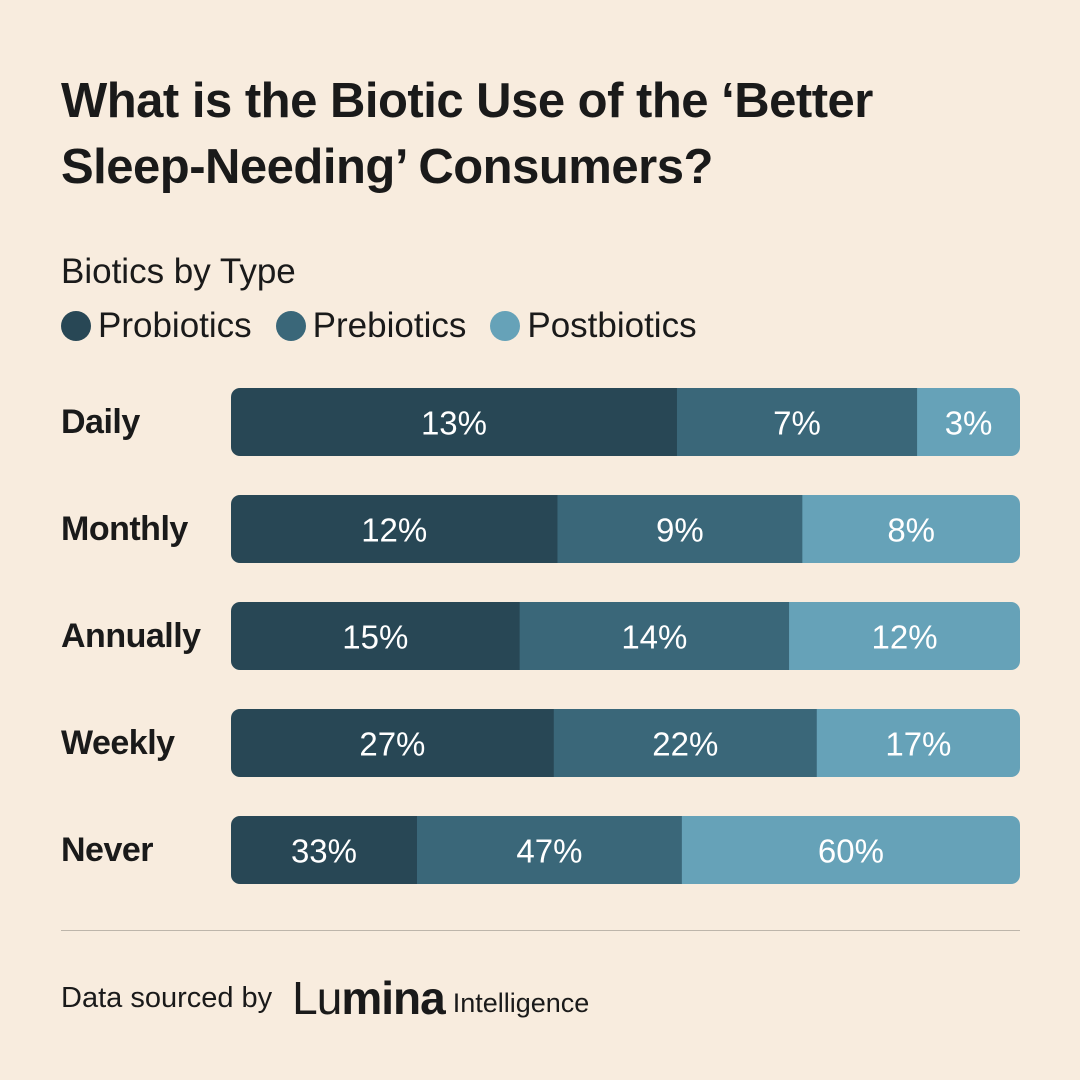 The height and width of the screenshot is (1080, 1080). I want to click on legend-label: Prebiotics, so click(389, 325).